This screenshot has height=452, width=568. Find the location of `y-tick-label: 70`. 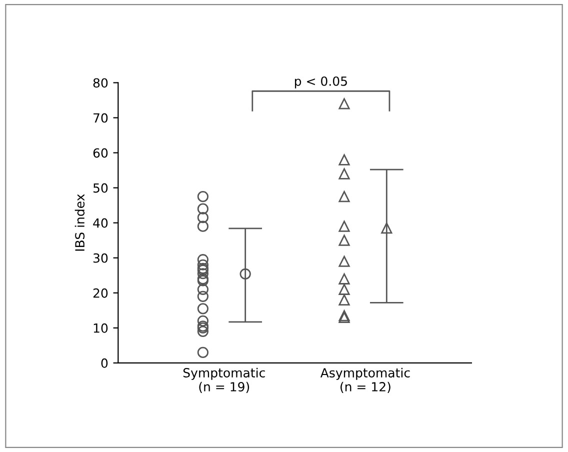

y-tick-label: 70 is located at coordinates (101, 118).